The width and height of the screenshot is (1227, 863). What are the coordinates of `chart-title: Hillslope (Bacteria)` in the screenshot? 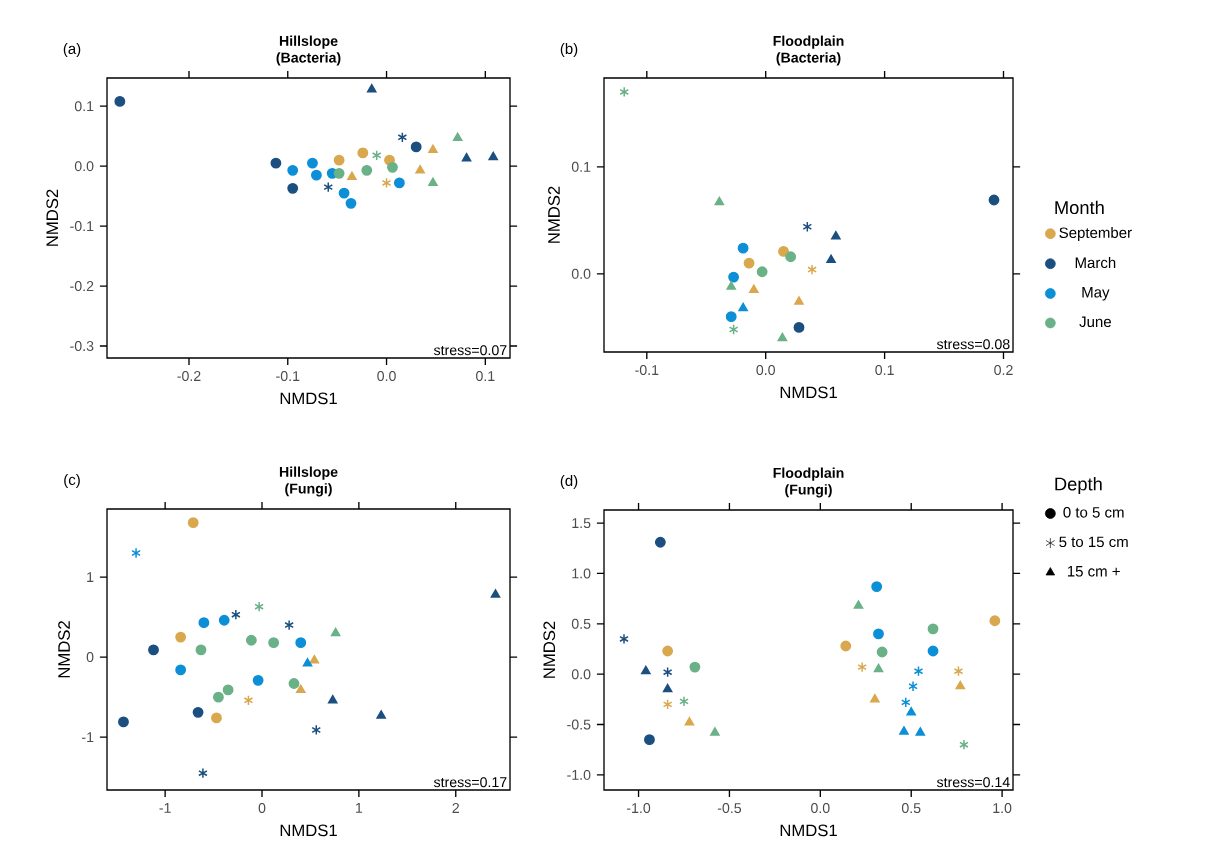 It's located at (308, 50).